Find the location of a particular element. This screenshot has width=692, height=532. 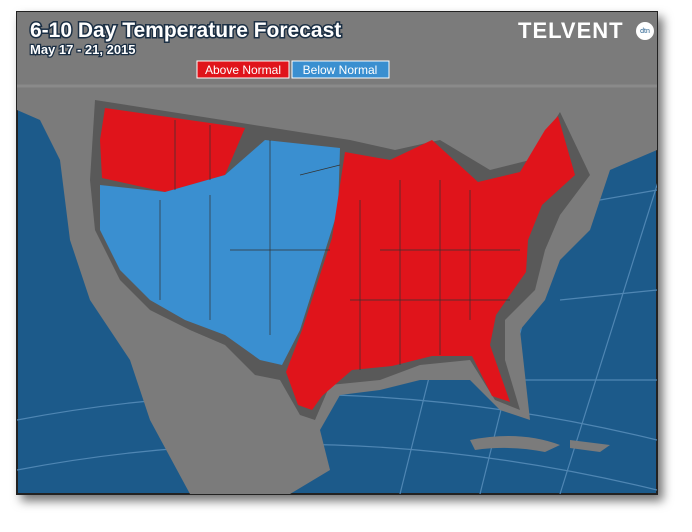

legend-label: Below Normal is located at coordinates (340, 70).